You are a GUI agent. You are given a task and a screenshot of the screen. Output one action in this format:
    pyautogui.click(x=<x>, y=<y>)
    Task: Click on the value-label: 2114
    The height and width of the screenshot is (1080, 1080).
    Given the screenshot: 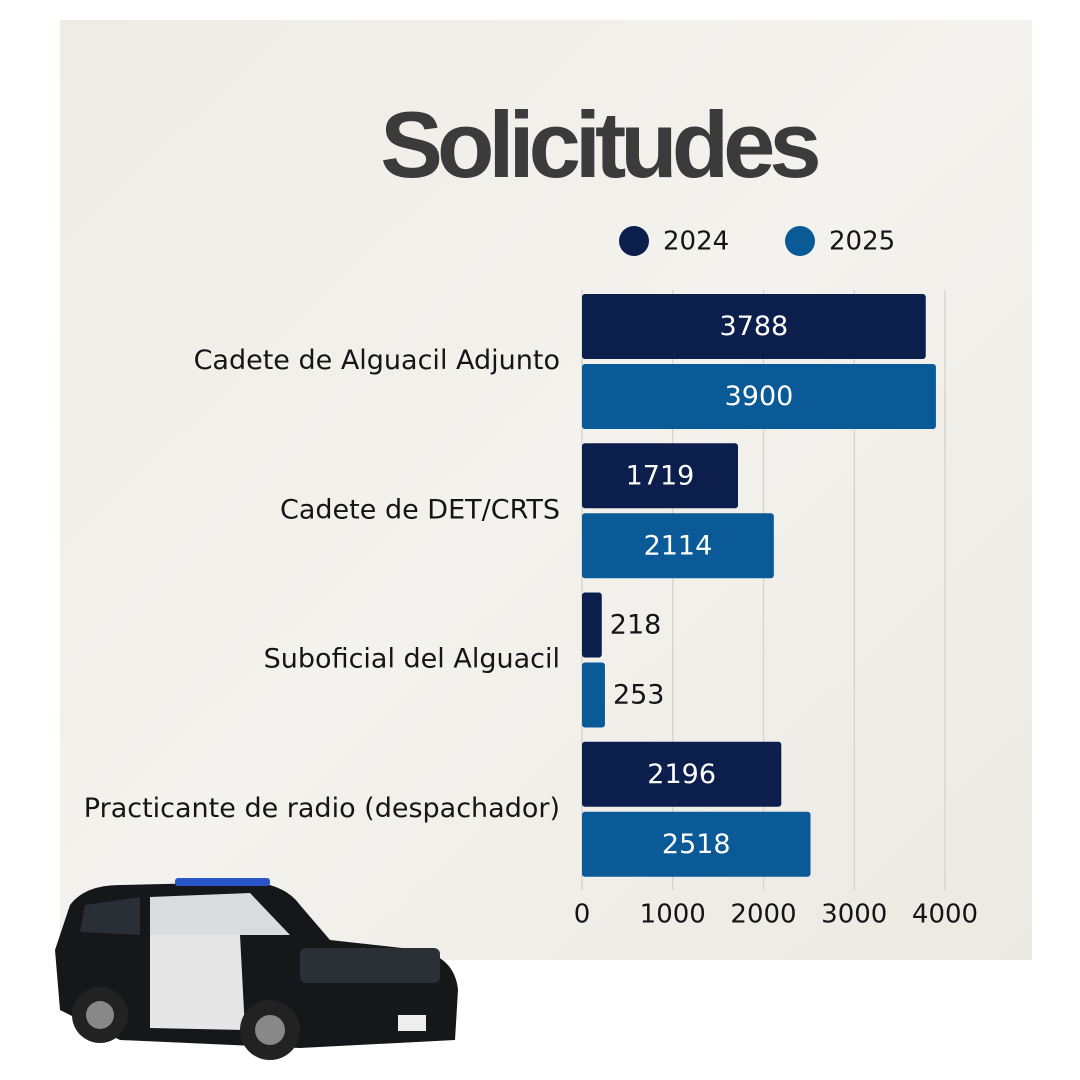 What is the action you would take?
    pyautogui.click(x=678, y=545)
    